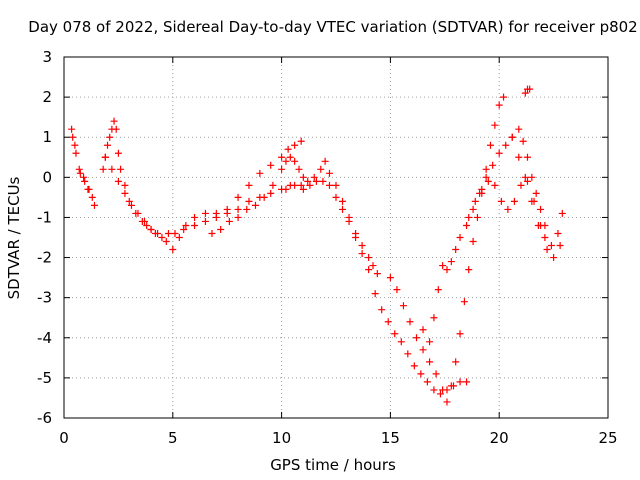 The height and width of the screenshot is (480, 640). I want to click on series-pass-H, so click(447, 249).